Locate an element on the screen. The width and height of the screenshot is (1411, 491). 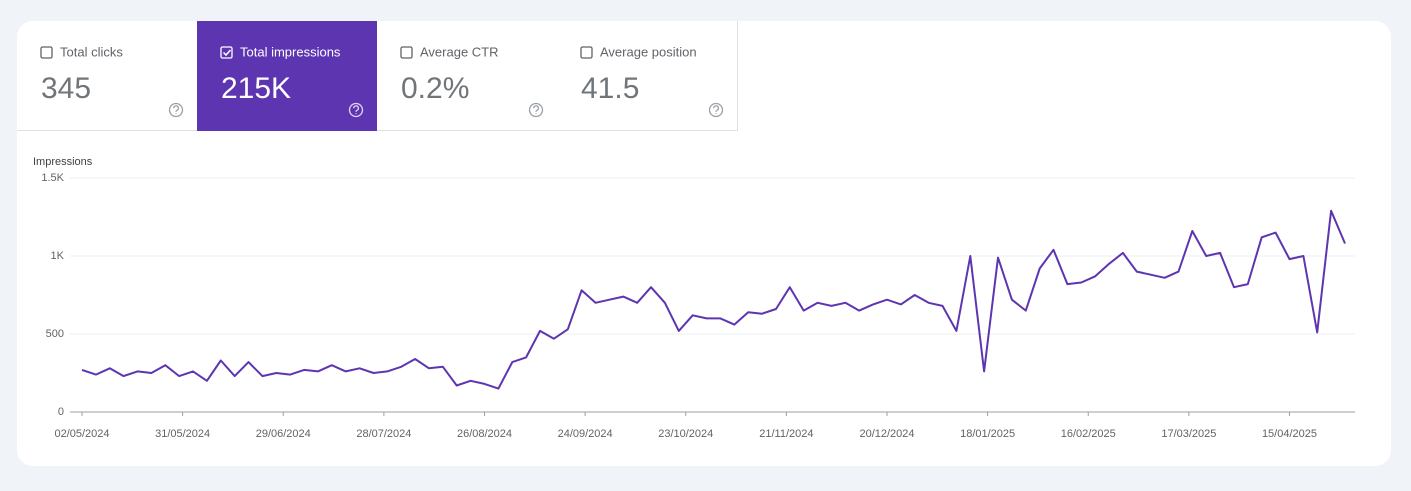
x-tick-label: 20/12/2024 is located at coordinates (886, 434).